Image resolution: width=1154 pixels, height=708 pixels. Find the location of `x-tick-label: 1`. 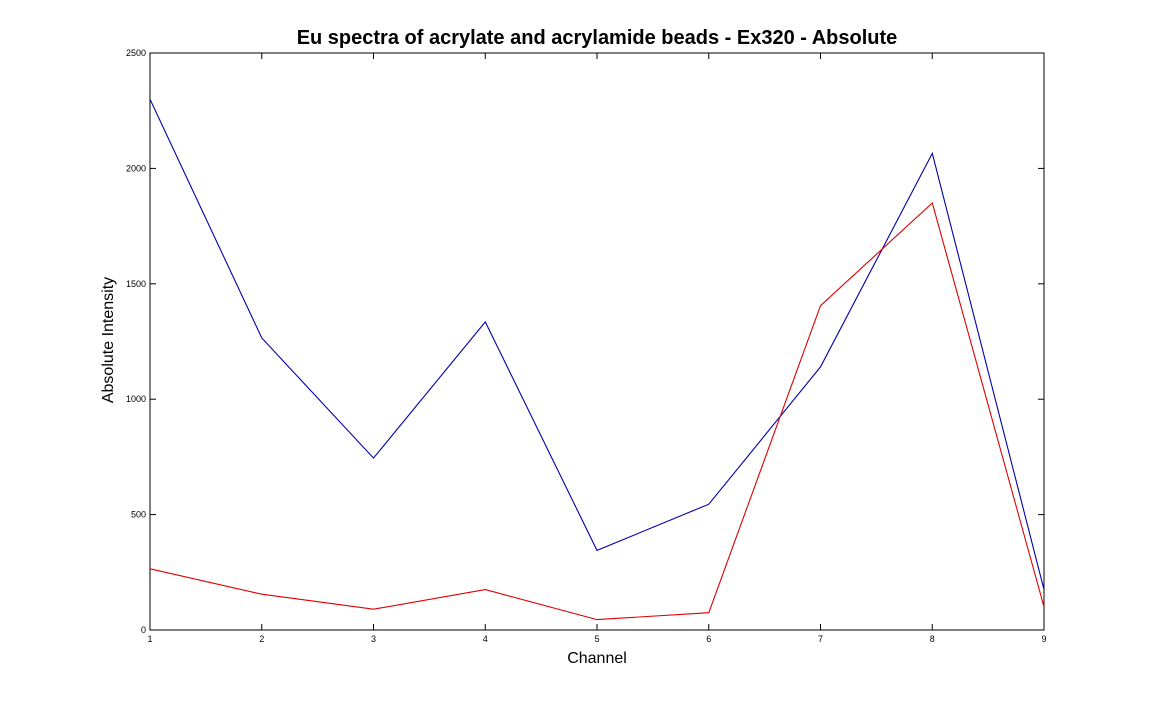

x-tick-label: 1 is located at coordinates (149, 639).